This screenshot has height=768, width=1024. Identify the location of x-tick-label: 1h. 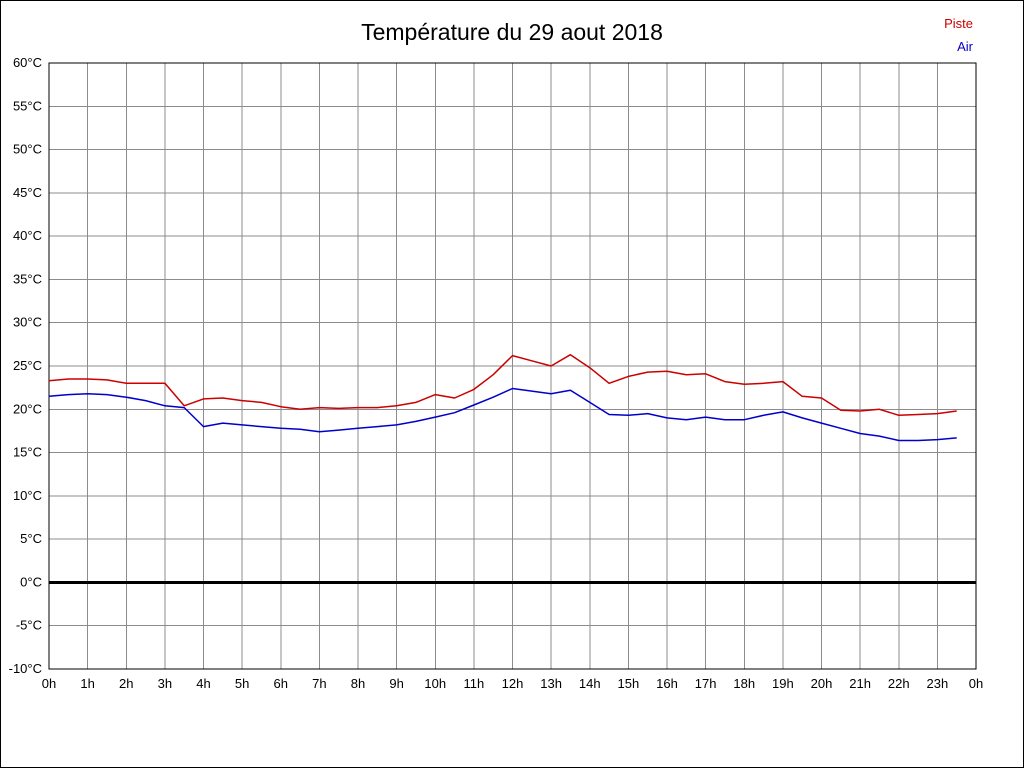
(87, 683).